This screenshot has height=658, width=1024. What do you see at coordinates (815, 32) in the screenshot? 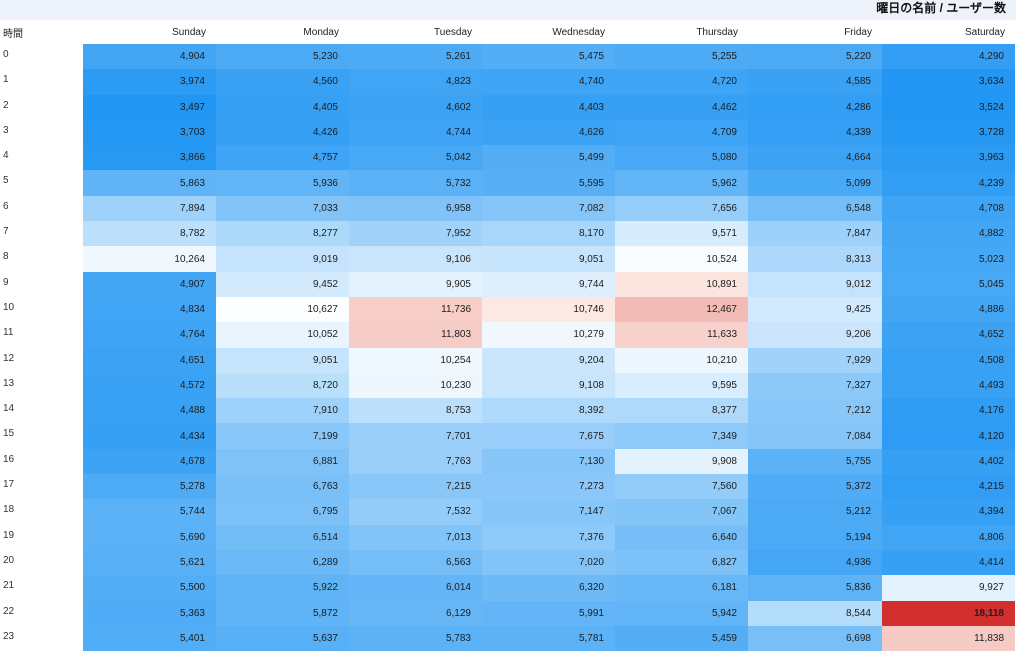
I see `column-header-friday: Friday` at bounding box center [815, 32].